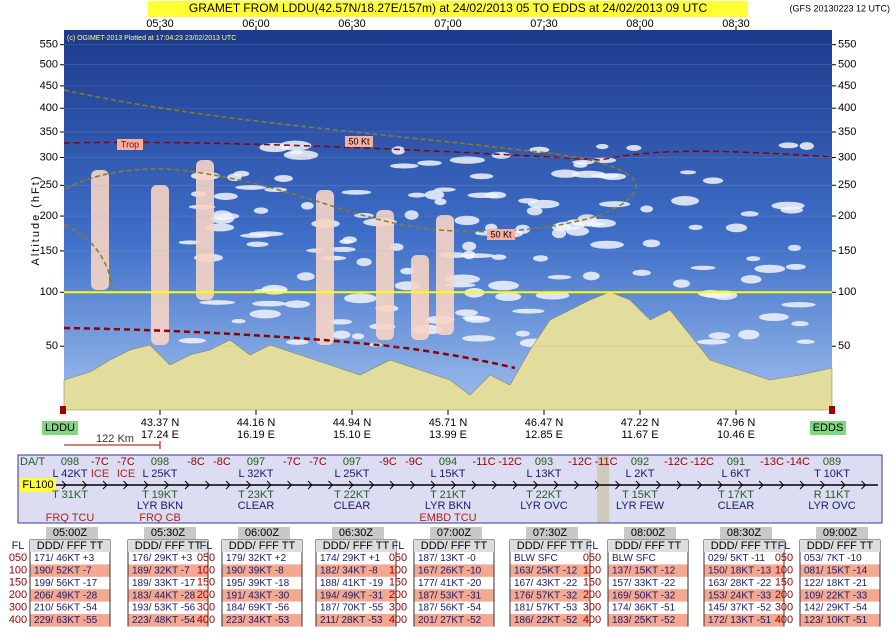  What do you see at coordinates (450, 583) in the screenshot?
I see `wind-cell: 177/ 41KT -20` at bounding box center [450, 583].